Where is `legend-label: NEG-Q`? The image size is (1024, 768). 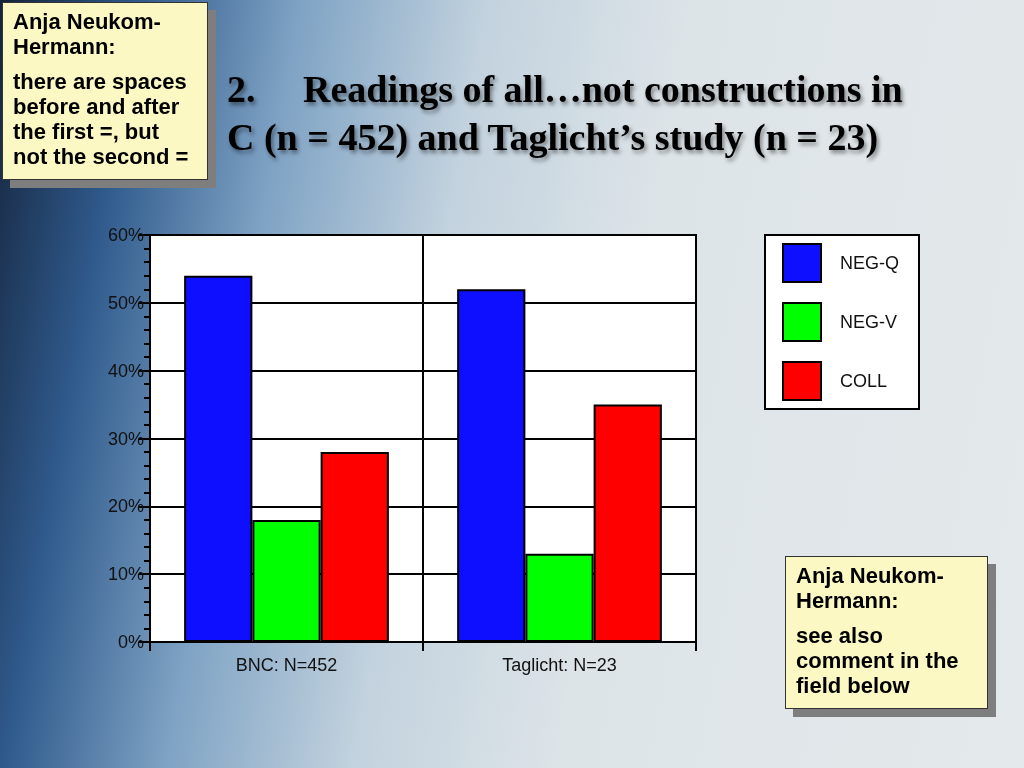 legend-label: NEG-Q is located at coordinates (870, 263).